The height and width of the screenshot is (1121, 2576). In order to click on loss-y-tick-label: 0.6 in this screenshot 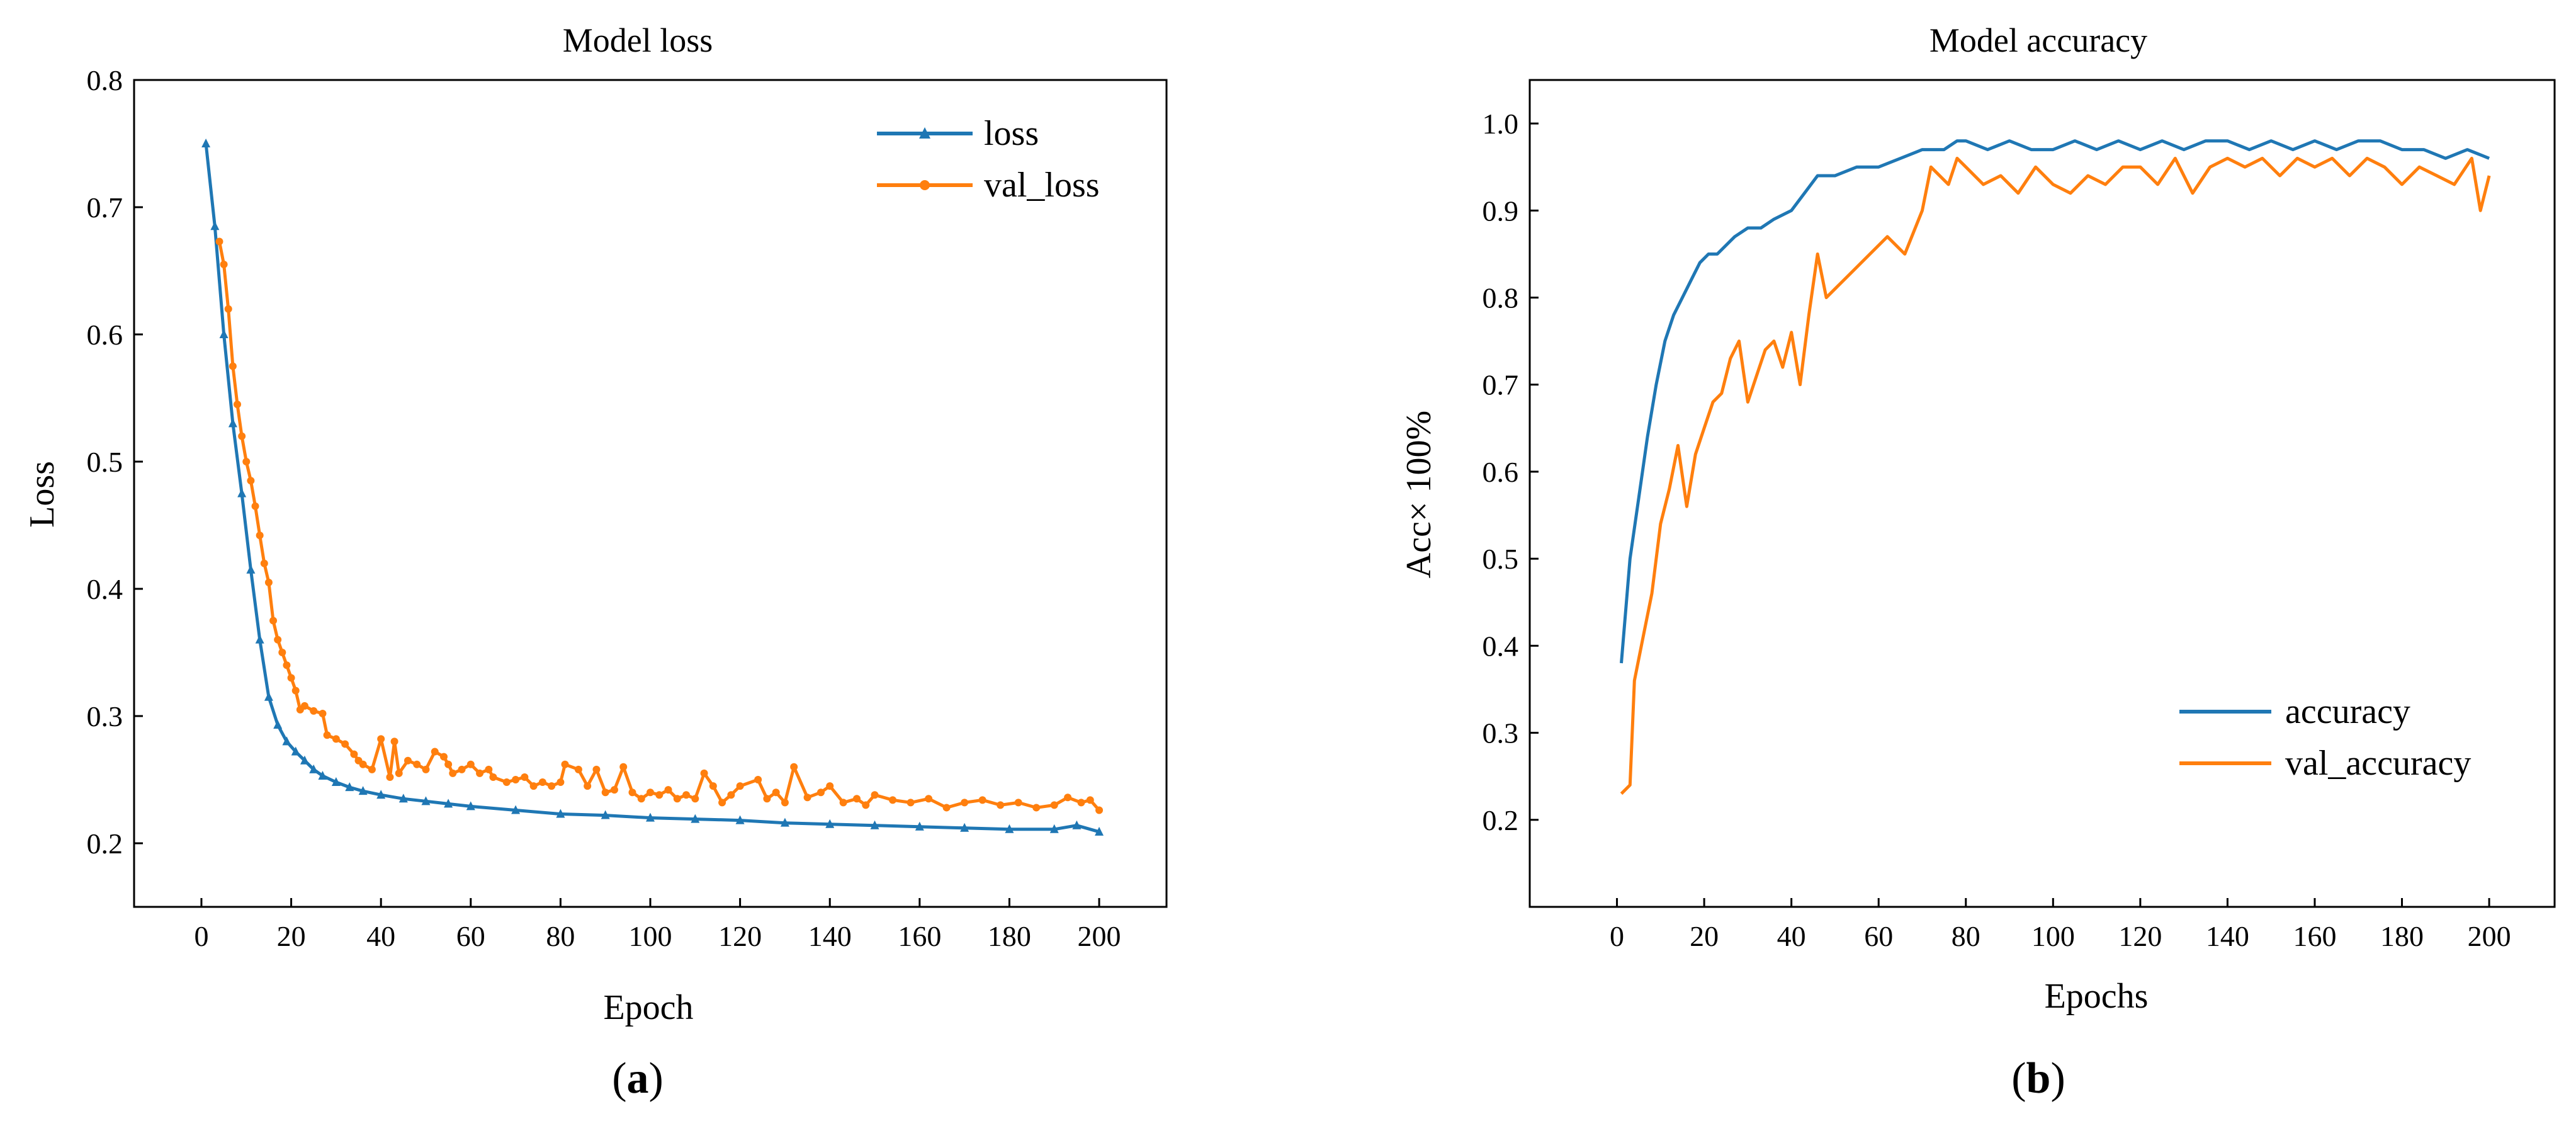, I will do `click(105, 335)`.